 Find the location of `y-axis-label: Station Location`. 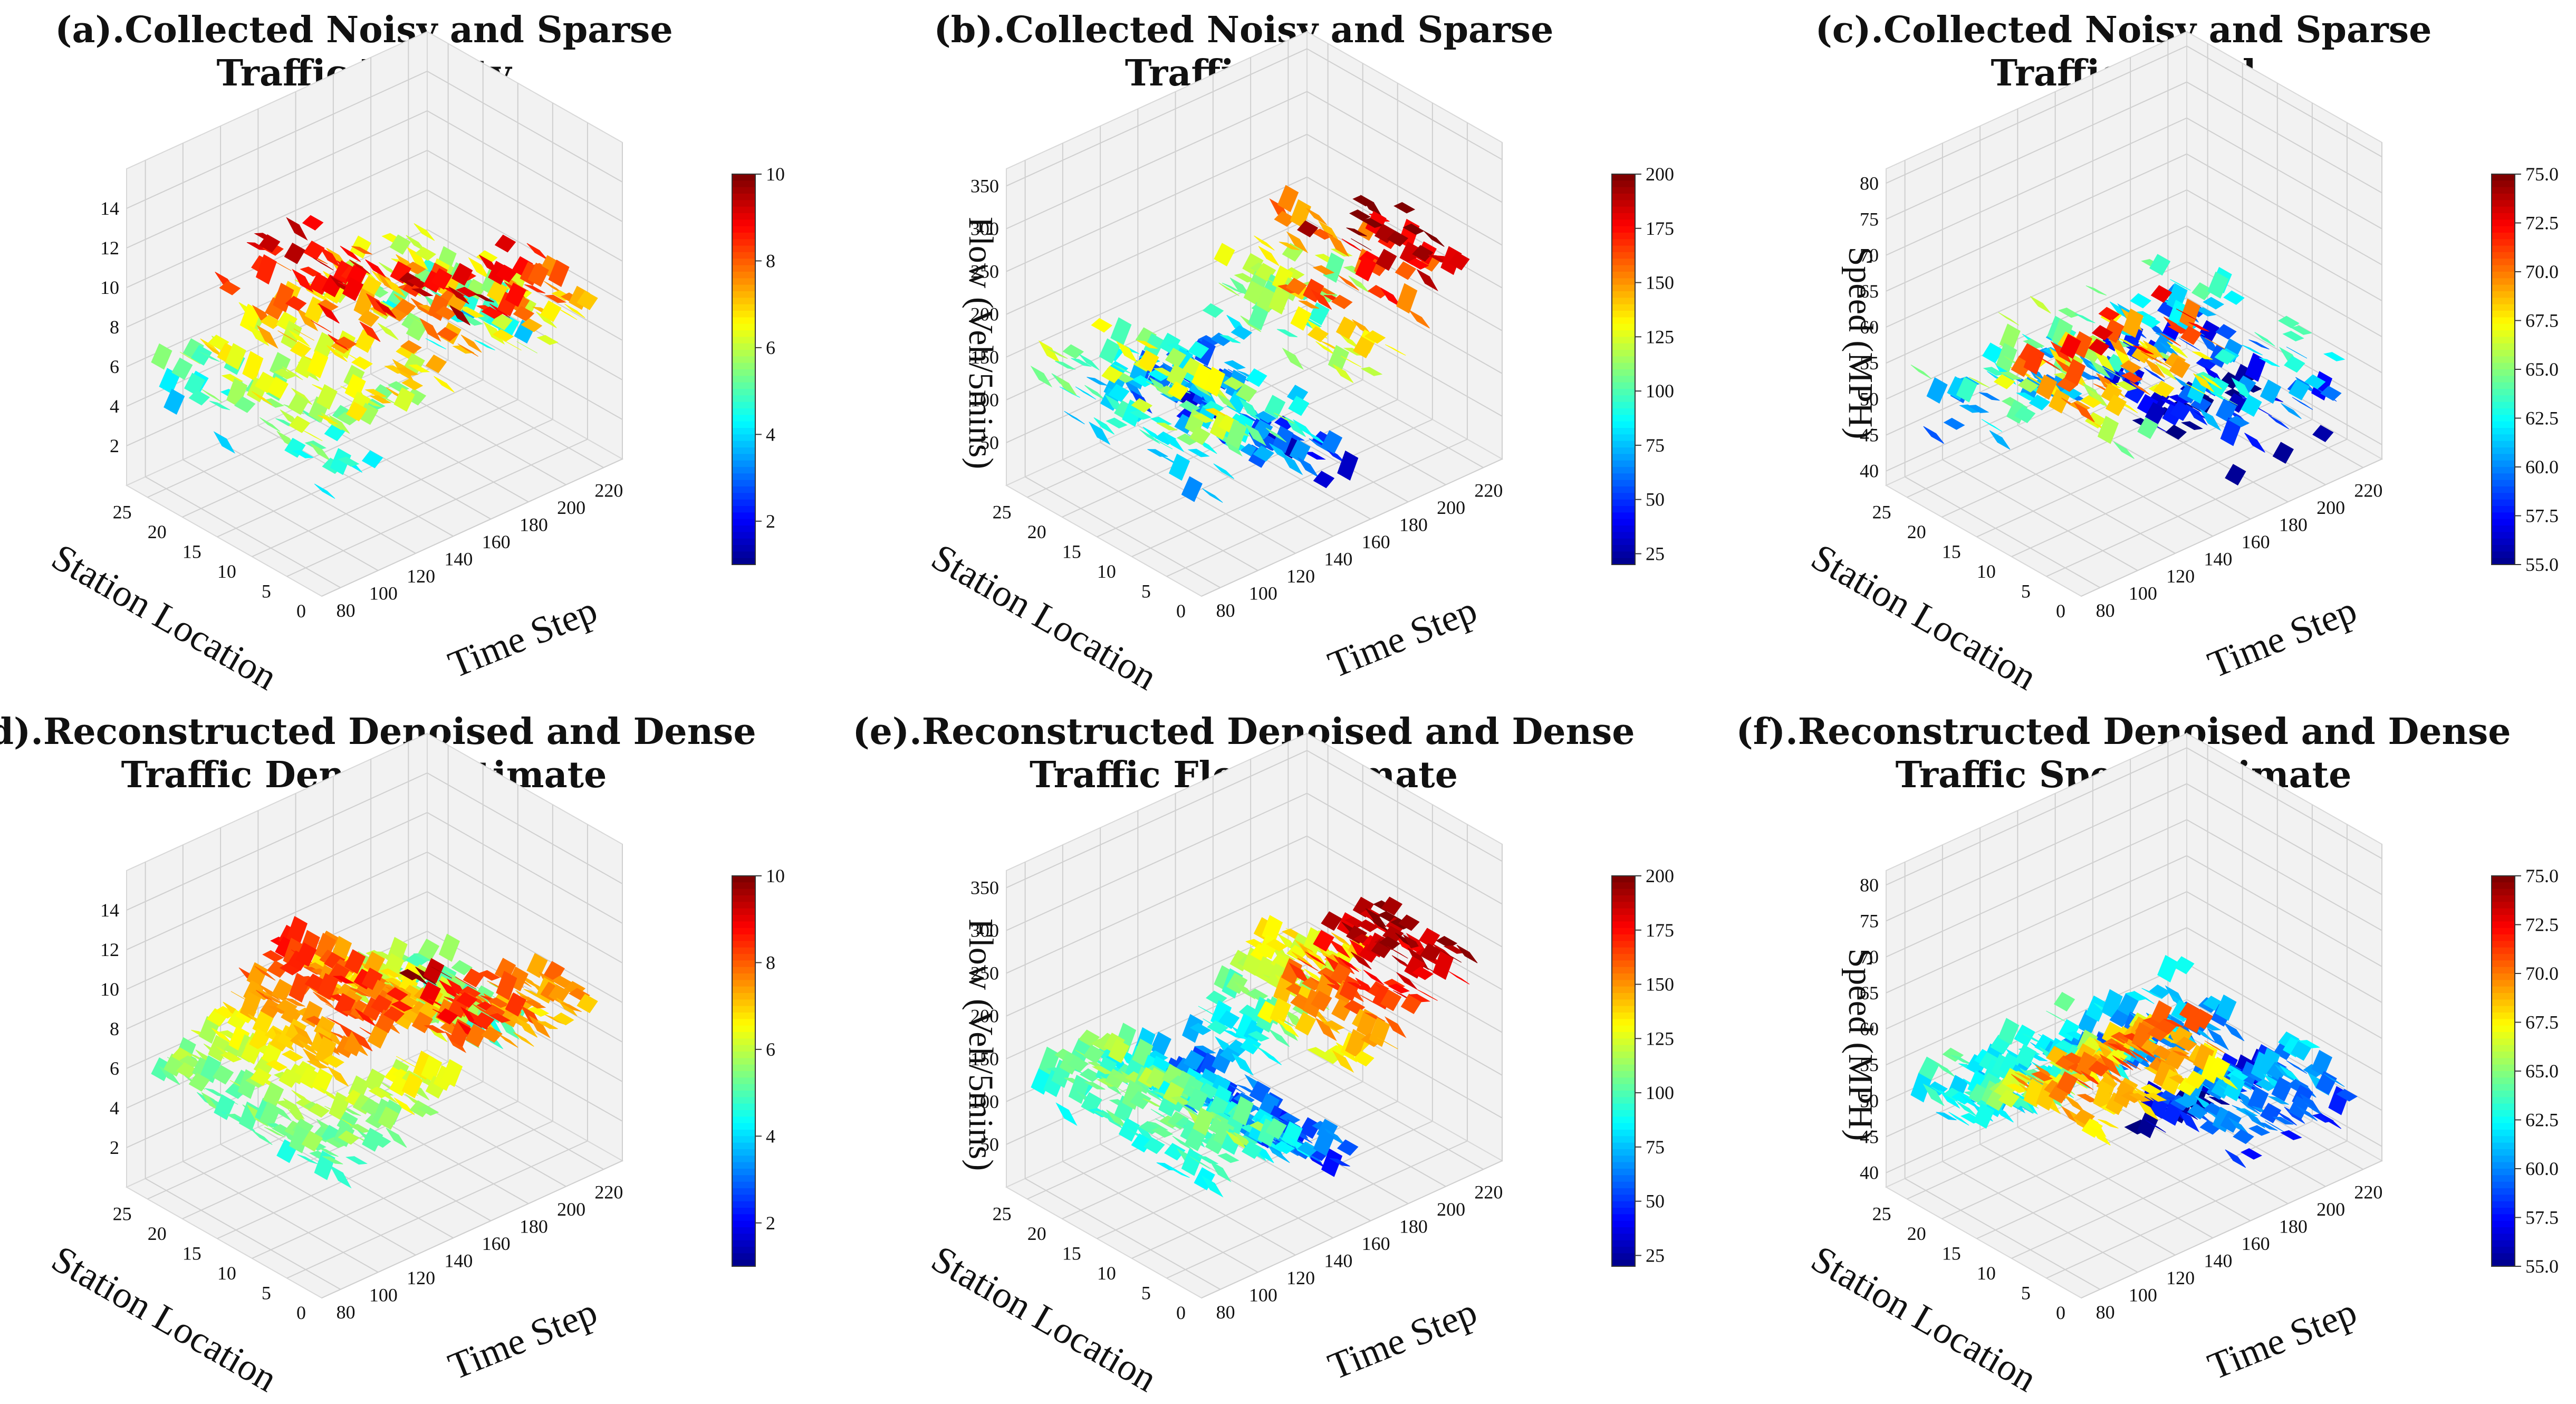

y-axis-label: Station Location is located at coordinates (165, 1318).